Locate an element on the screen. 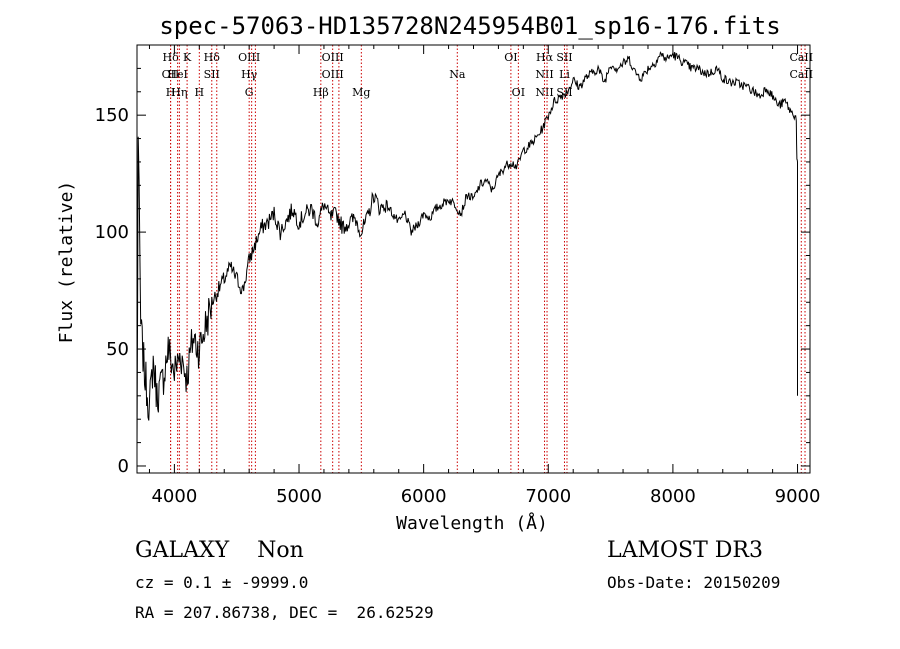  y-tick-label: 0 is located at coordinates (123, 466).